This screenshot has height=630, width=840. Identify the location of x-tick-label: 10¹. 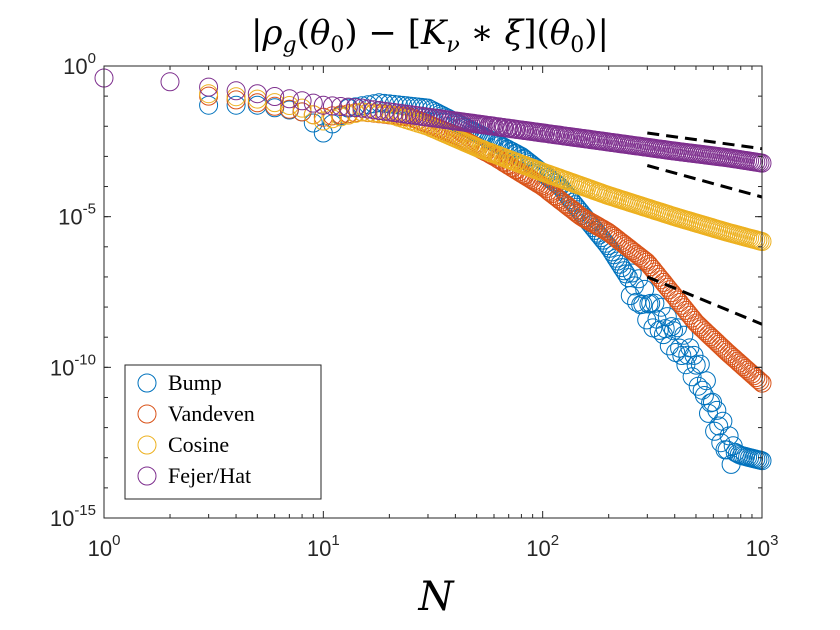
(323, 546).